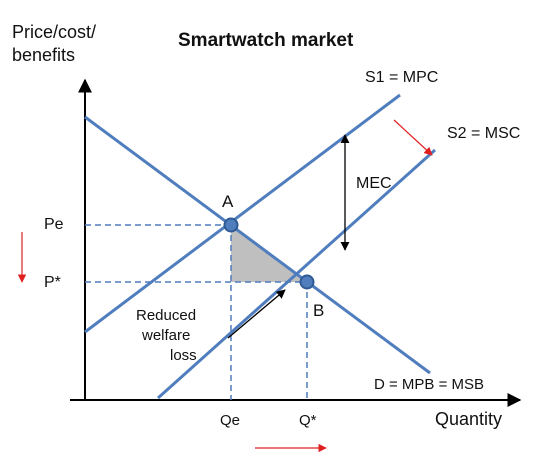 The width and height of the screenshot is (560, 472). What do you see at coordinates (52, 282) in the screenshot?
I see `pstar-label: P*` at bounding box center [52, 282].